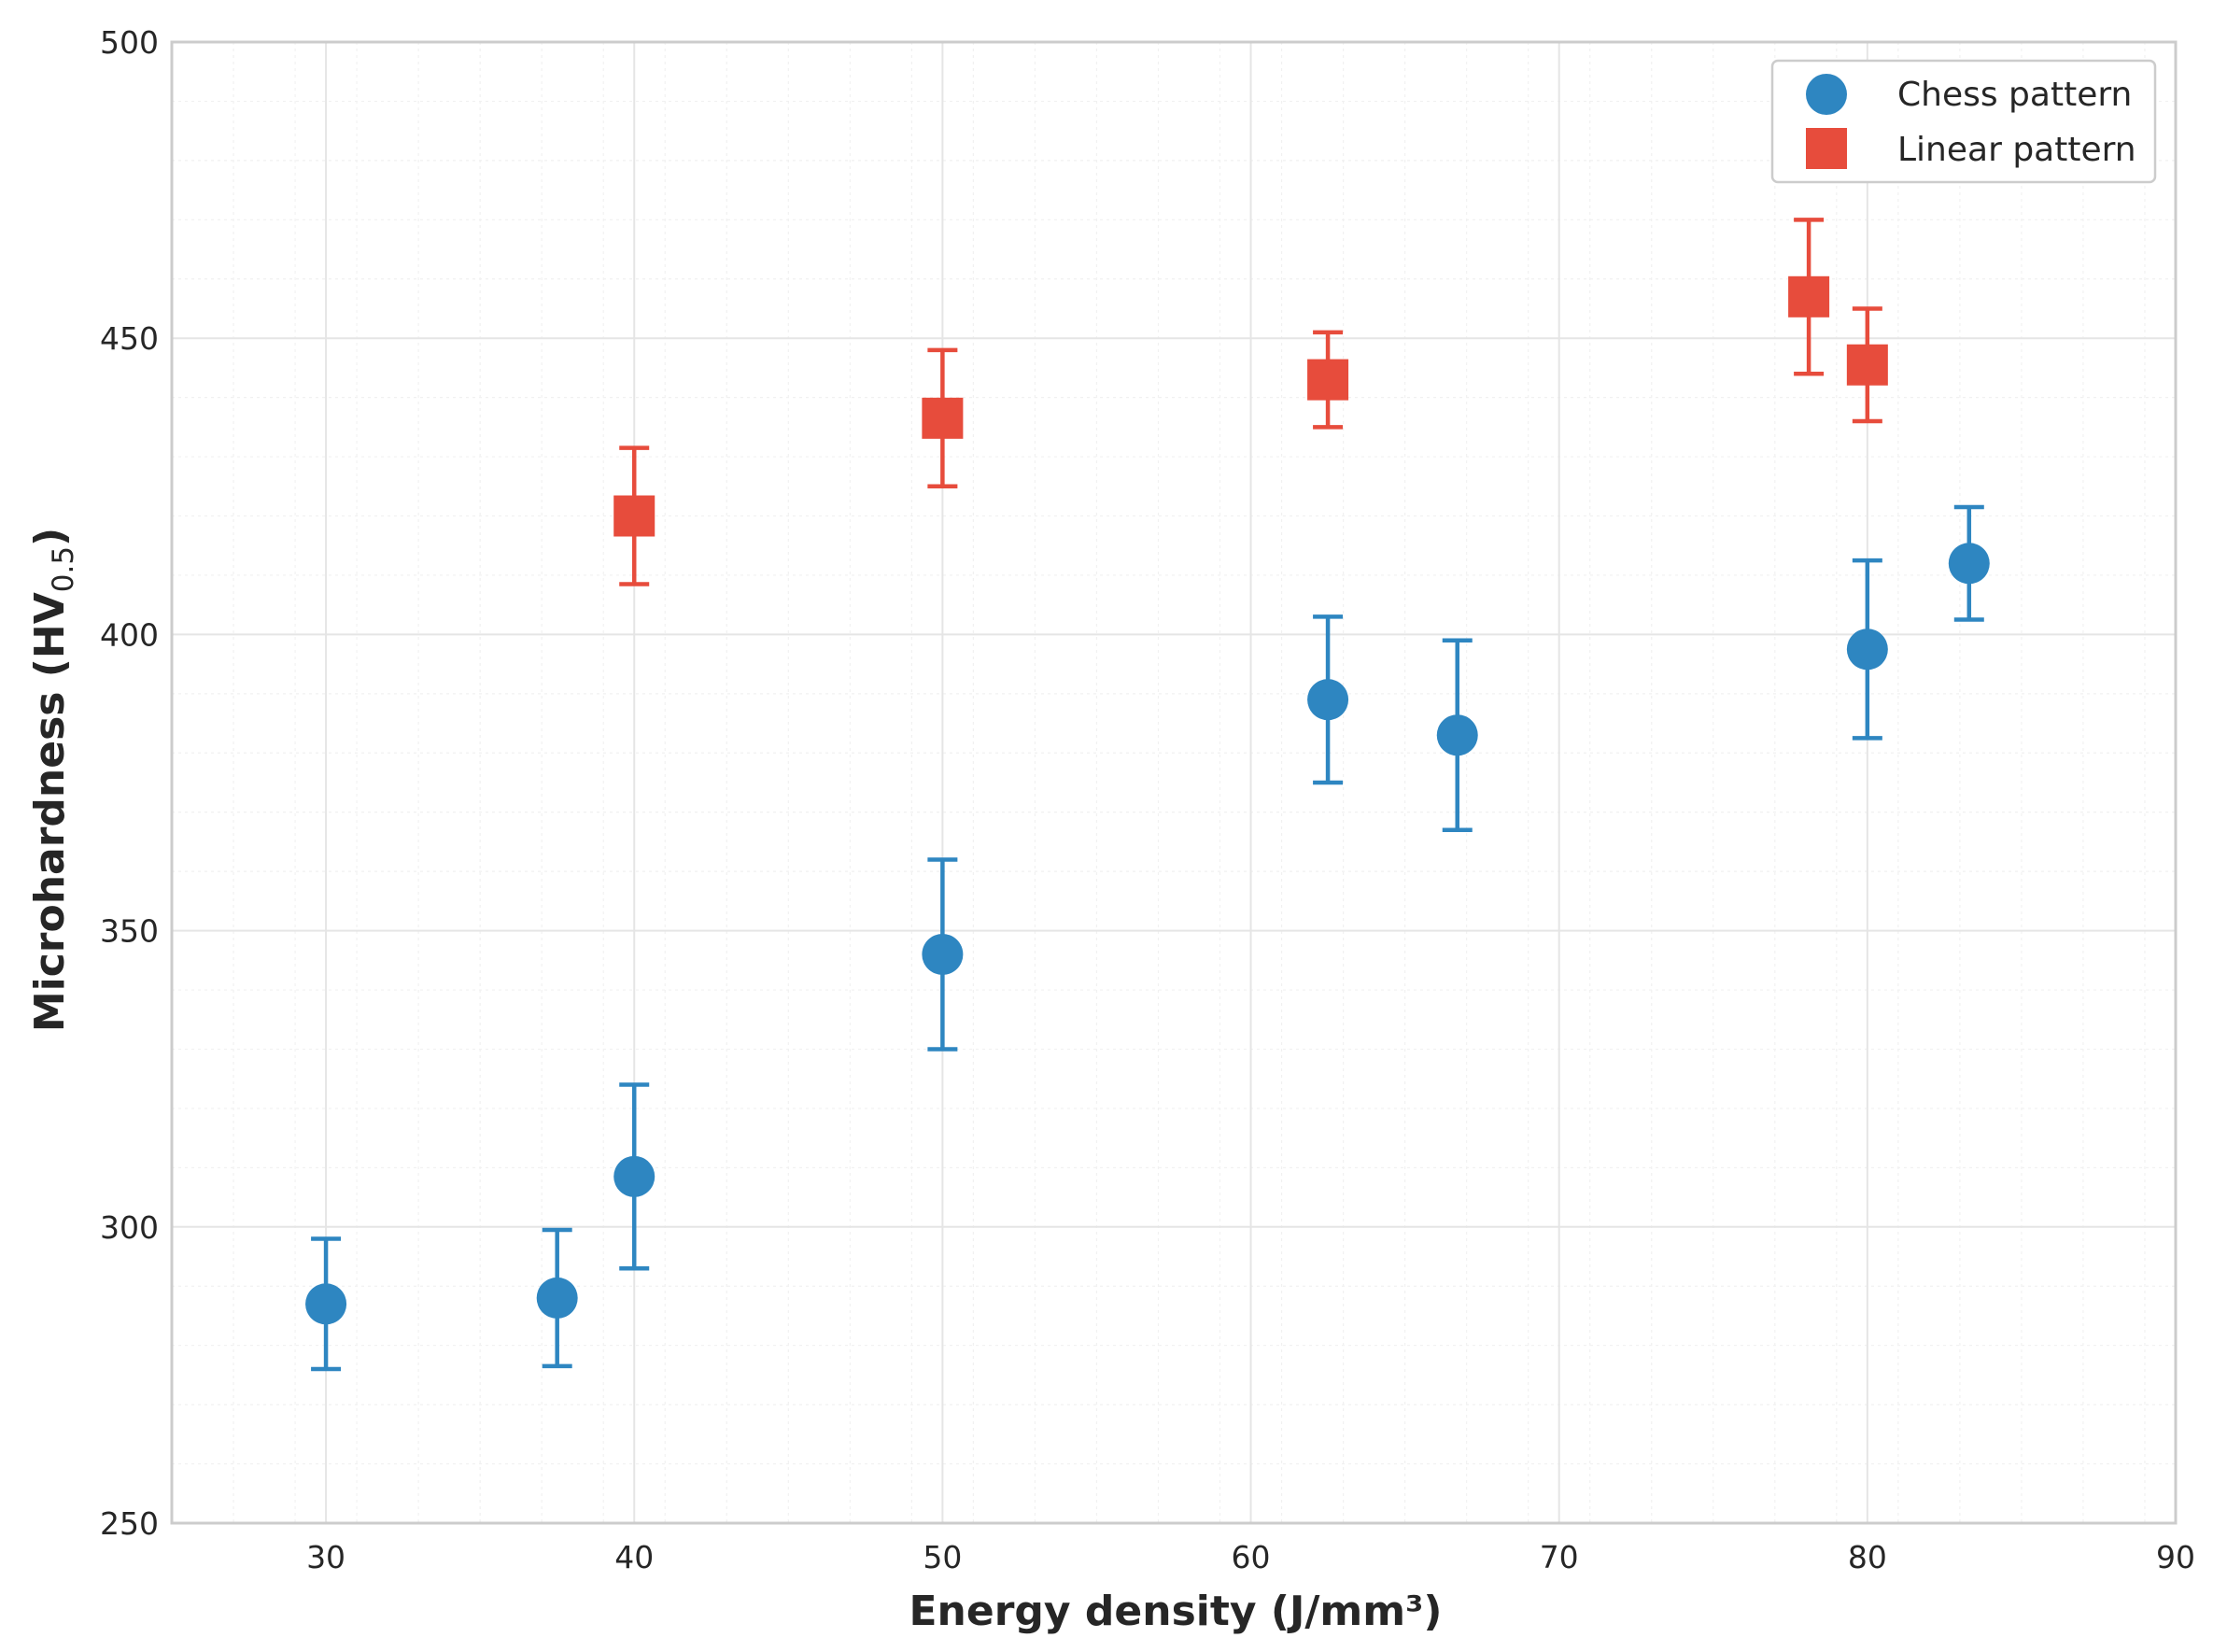  Describe the element at coordinates (130, 783) in the screenshot. I see `y-axis-ticks: 250 300 350 400 450 500` at that location.